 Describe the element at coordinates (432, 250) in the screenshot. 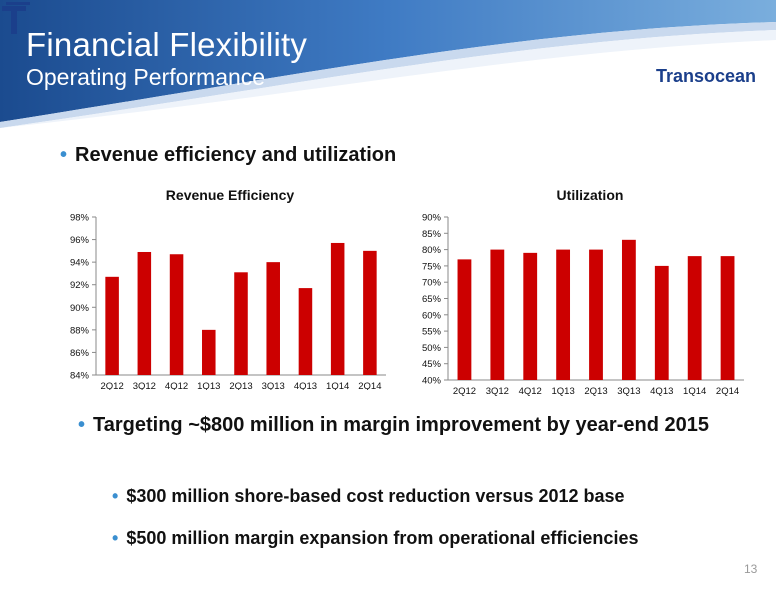

I see `y-tick-label: 80%` at that location.